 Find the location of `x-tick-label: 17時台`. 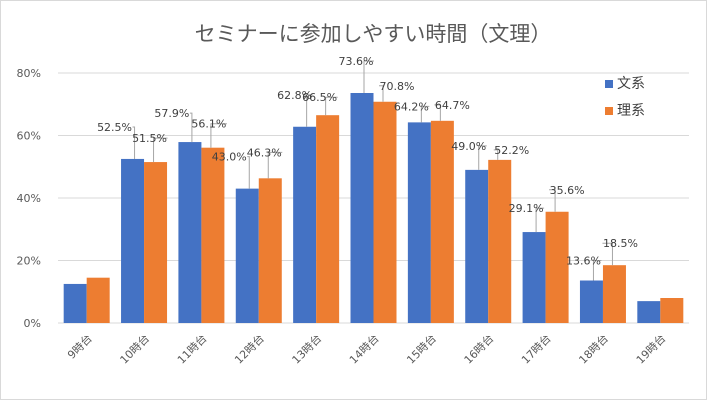

x-tick-label: 17時台 is located at coordinates (535, 348).